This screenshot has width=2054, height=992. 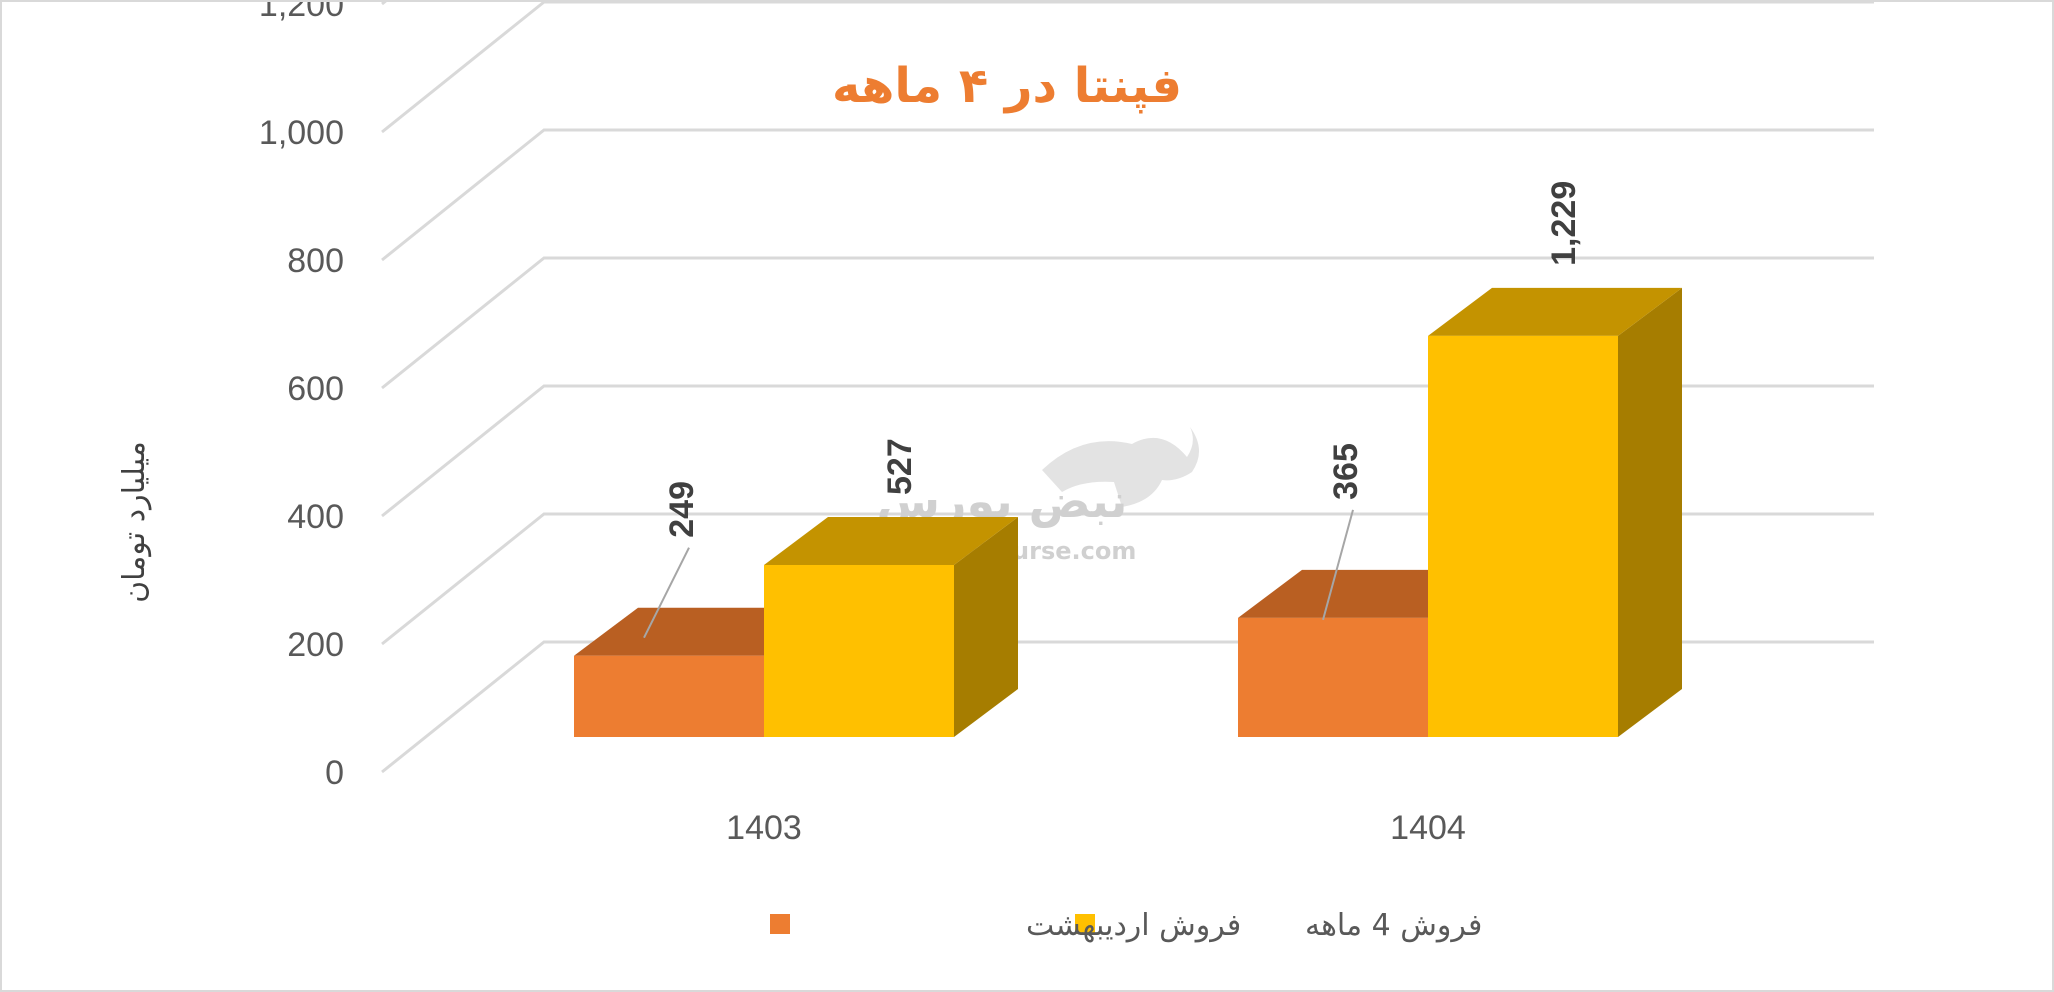 I want to click on x-axis-categories: 1403 1404, so click(x=1096, y=828).